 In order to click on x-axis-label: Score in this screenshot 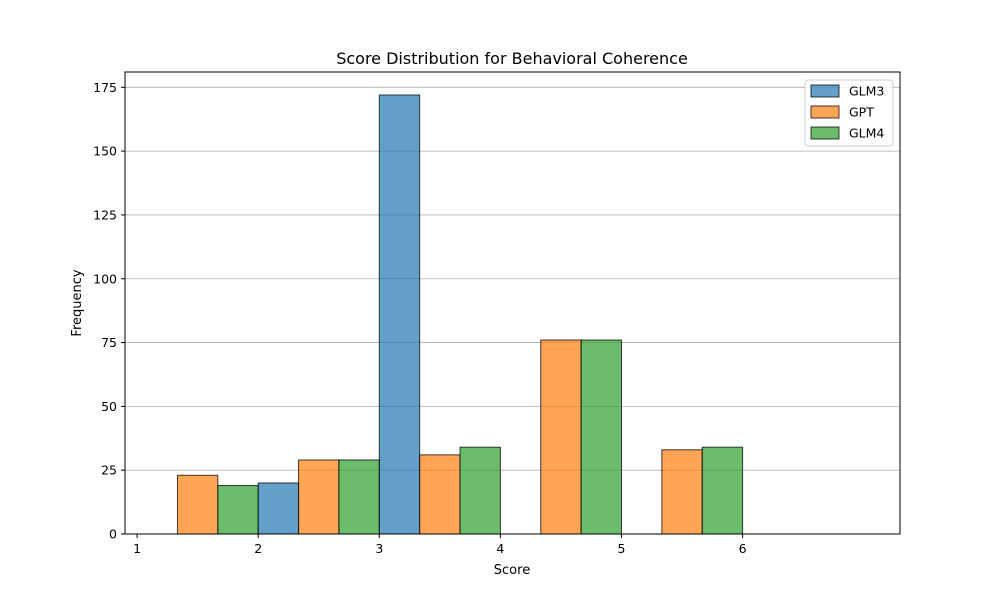, I will do `click(512, 570)`.